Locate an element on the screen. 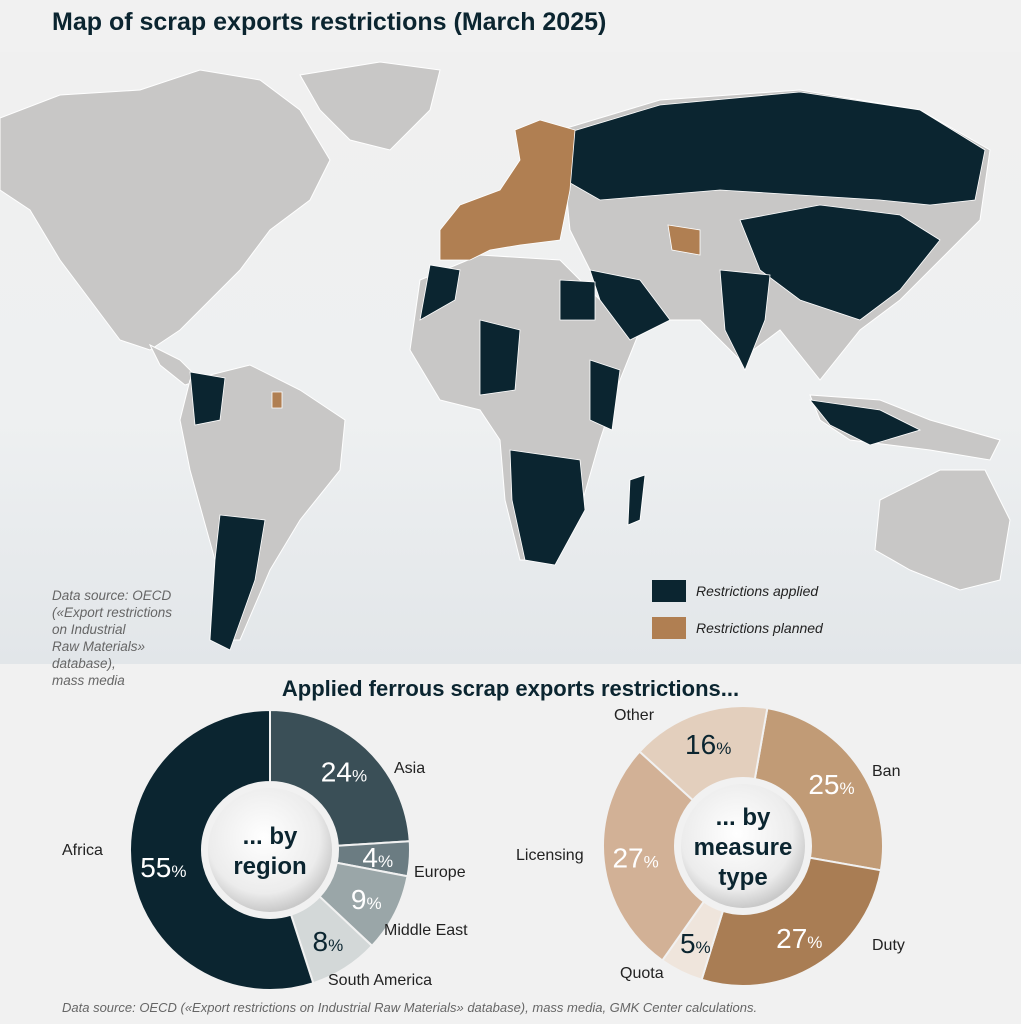 Image resolution: width=1021 pixels, height=1024 pixels. donut-center-label: type is located at coordinates (742, 877).